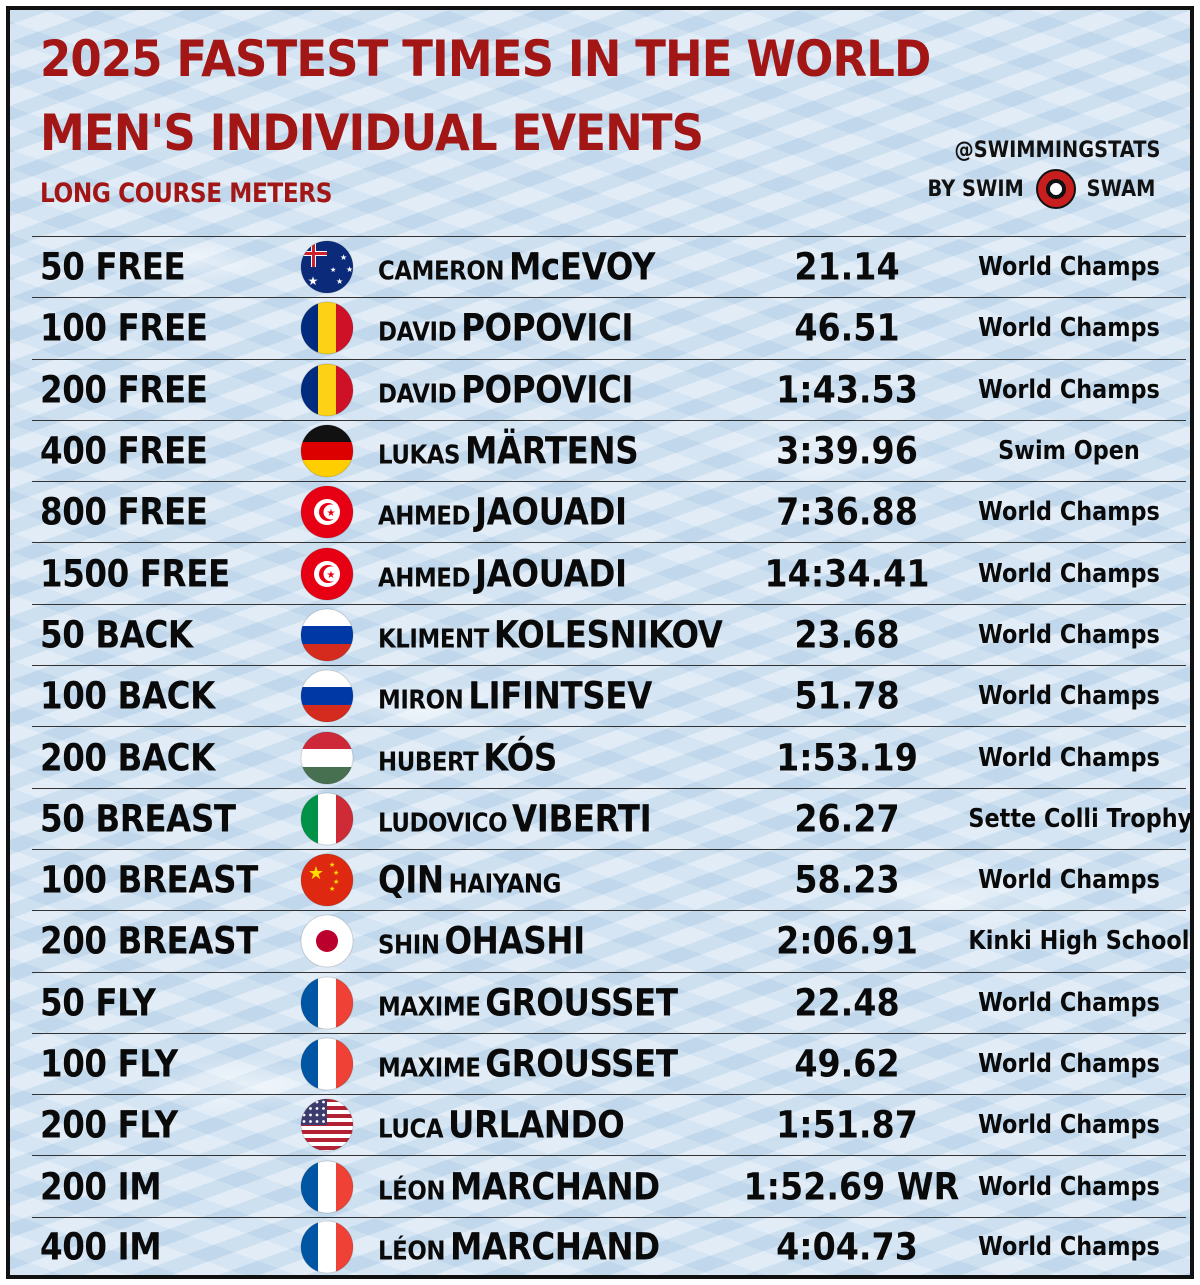 The width and height of the screenshot is (1200, 1285). I want to click on athlete-name: AHMED JAOUADI, so click(502, 573).